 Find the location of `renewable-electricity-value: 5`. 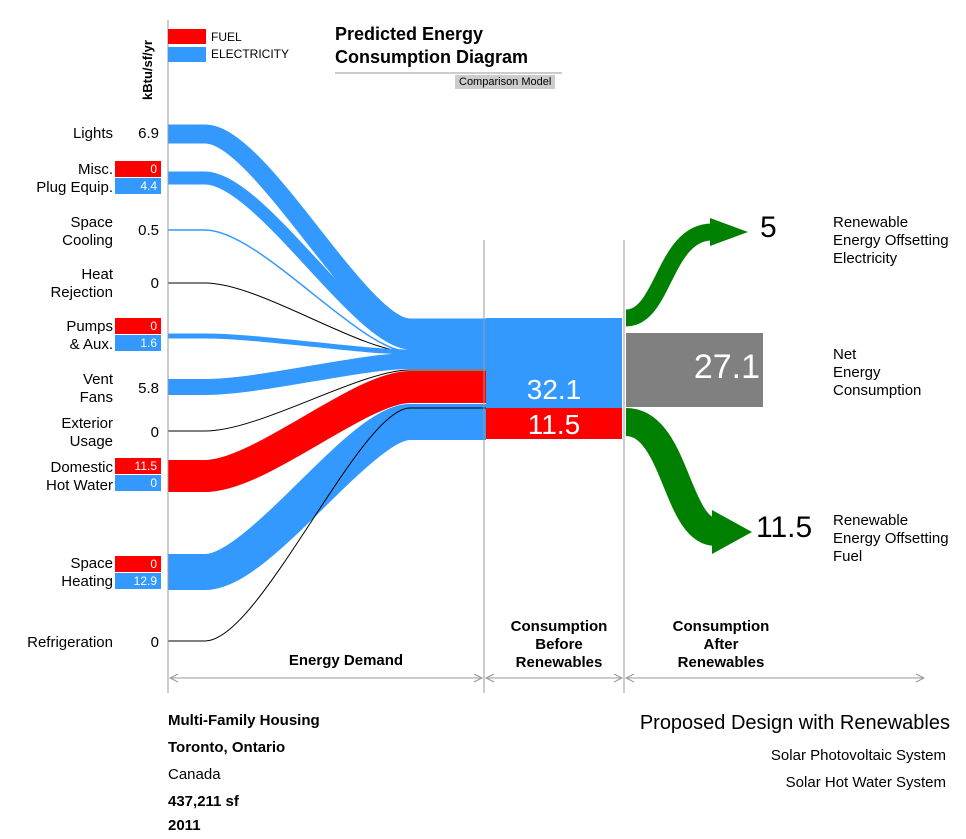

renewable-electricity-value: 5 is located at coordinates (768, 227).